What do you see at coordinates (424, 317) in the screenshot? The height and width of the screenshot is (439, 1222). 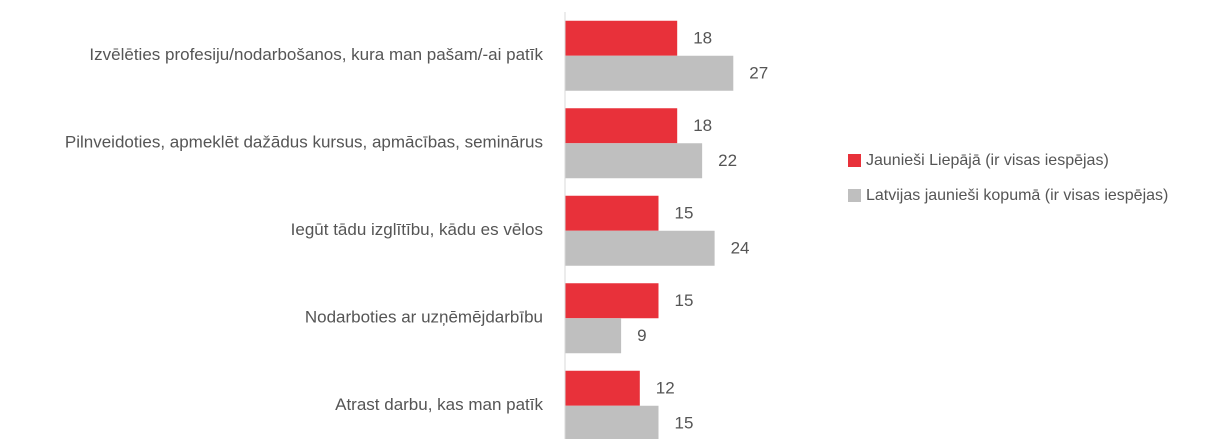 I see `category-label: Nodarboties ar uzņēmējdarbību` at bounding box center [424, 317].